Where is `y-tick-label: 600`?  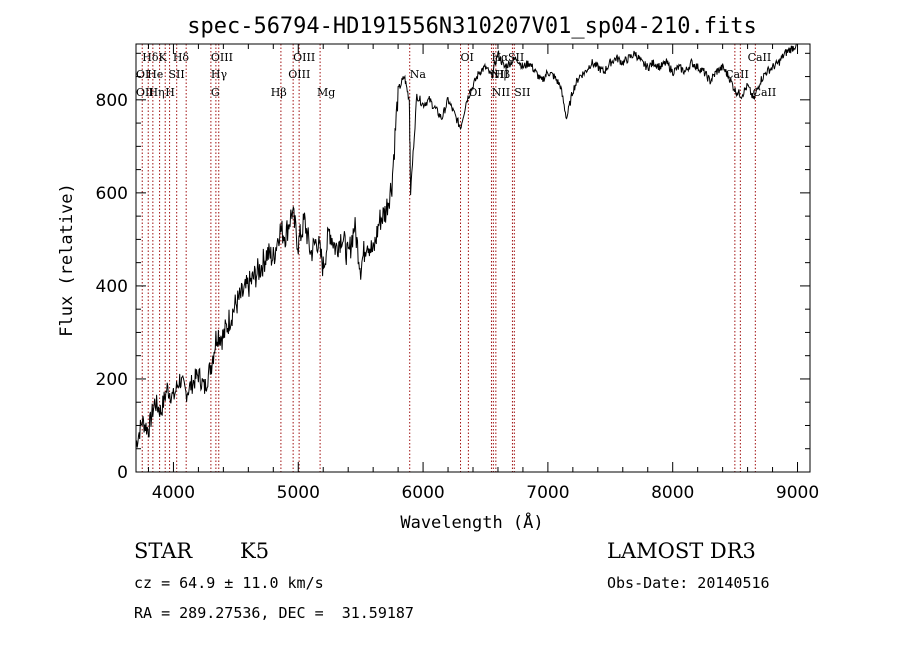 y-tick-label: 600 is located at coordinates (112, 194).